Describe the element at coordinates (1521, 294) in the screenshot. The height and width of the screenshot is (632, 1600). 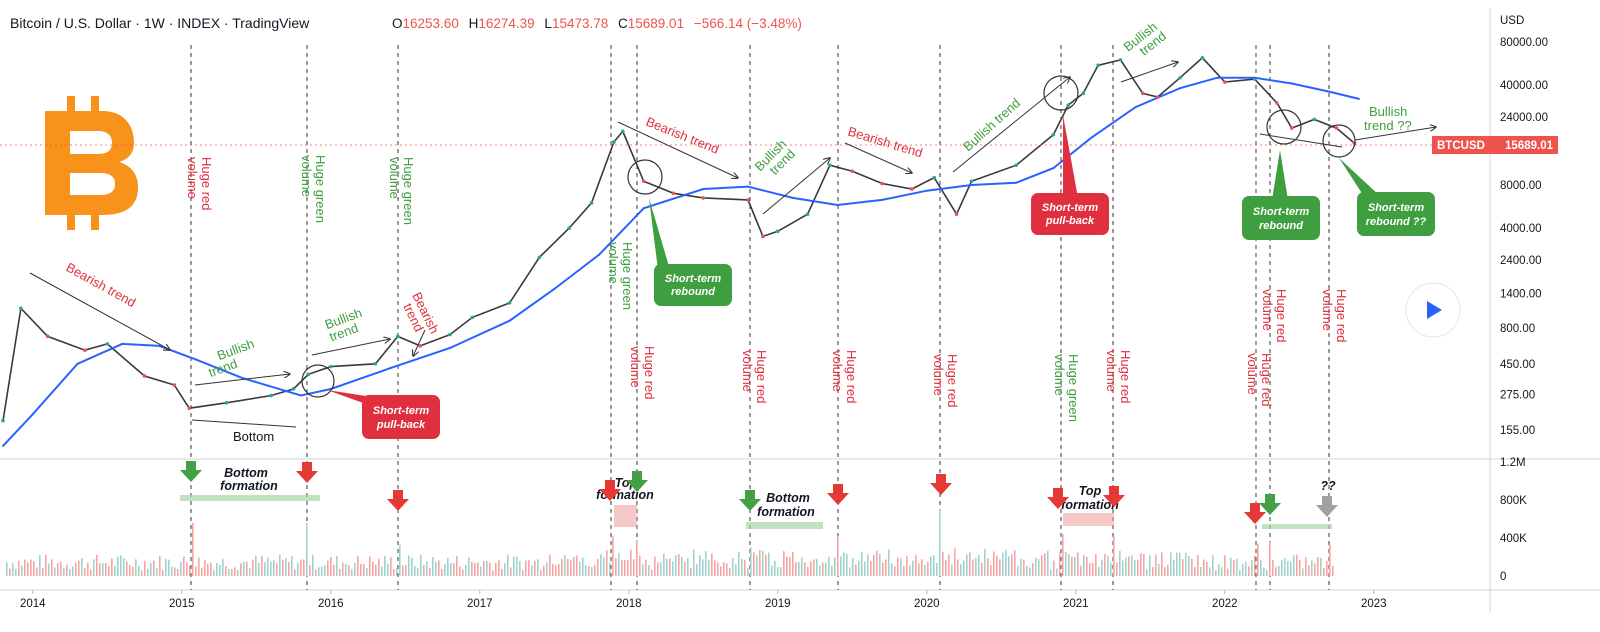
I see `price-tick-label: 1400.00` at that location.